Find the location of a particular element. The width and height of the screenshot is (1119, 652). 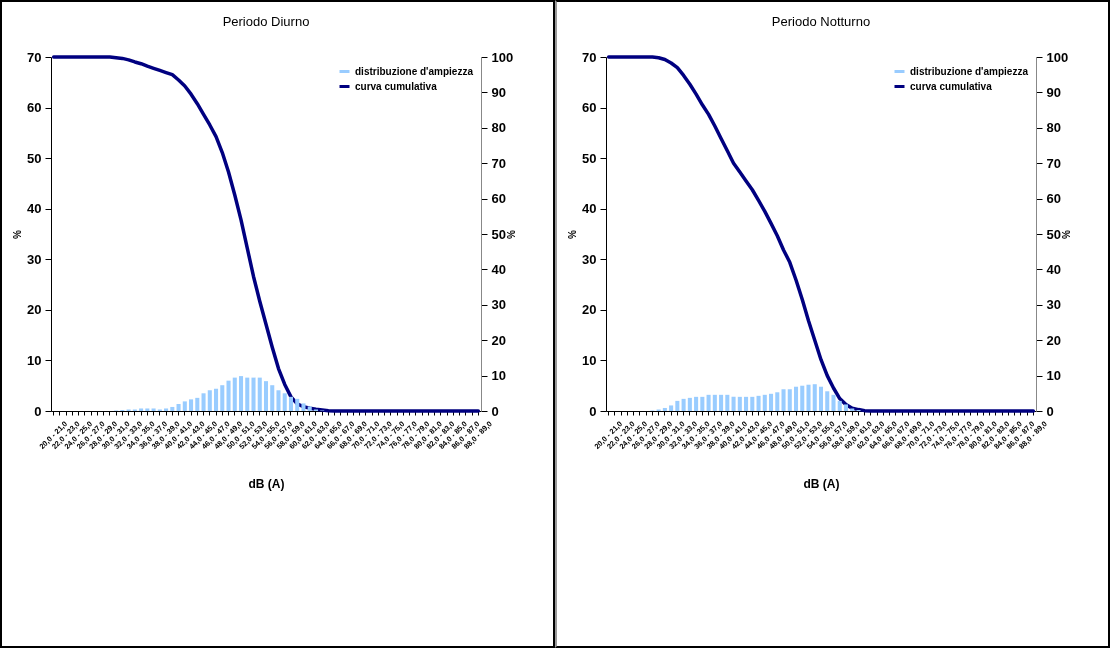

legend-label: distribuzione d'ampiezza is located at coordinates (414, 71).